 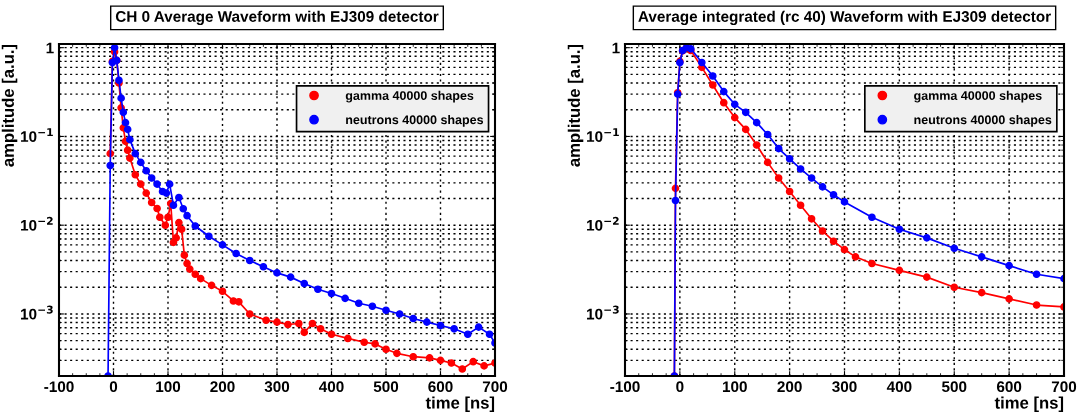 What do you see at coordinates (844, 18) in the screenshot?
I see `chart-title: Average integrated (rc 40) Waveform with EJ309 detector` at bounding box center [844, 18].